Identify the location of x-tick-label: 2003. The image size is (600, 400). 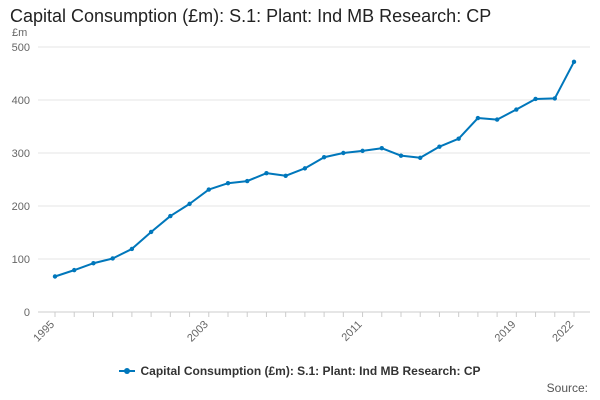
(198, 332).